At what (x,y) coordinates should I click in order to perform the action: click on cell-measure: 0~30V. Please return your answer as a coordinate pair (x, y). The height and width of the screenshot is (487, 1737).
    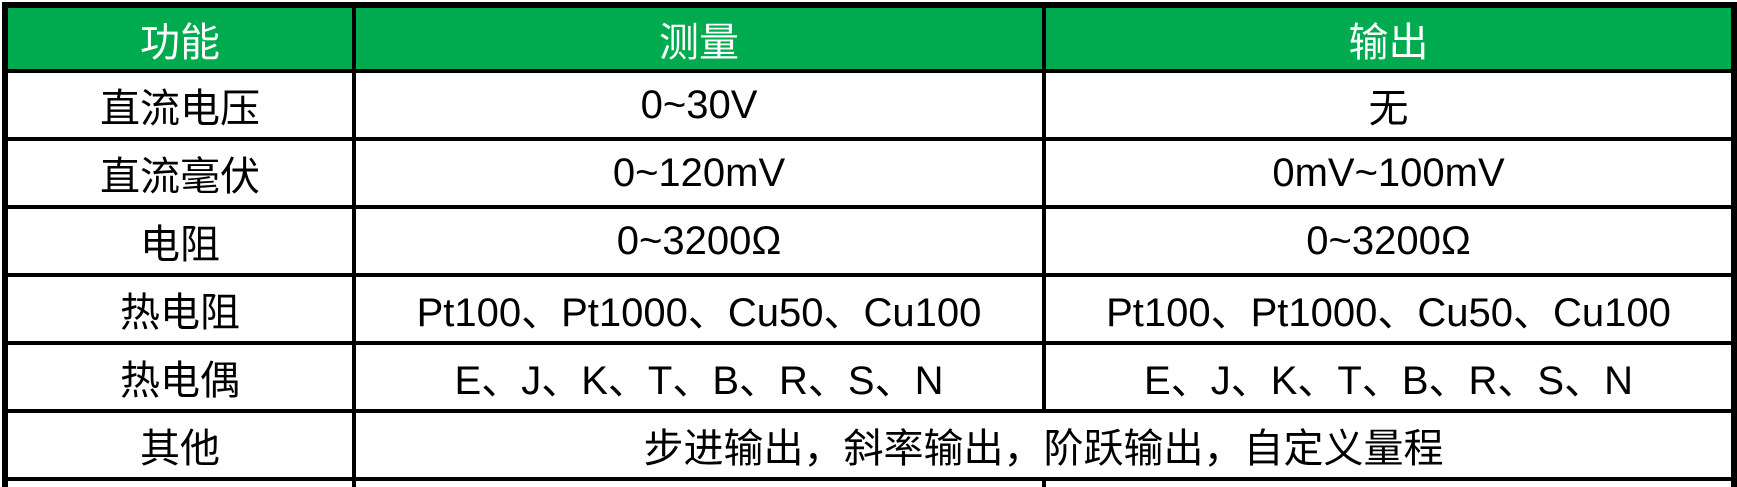
    Looking at the image, I should click on (699, 105).